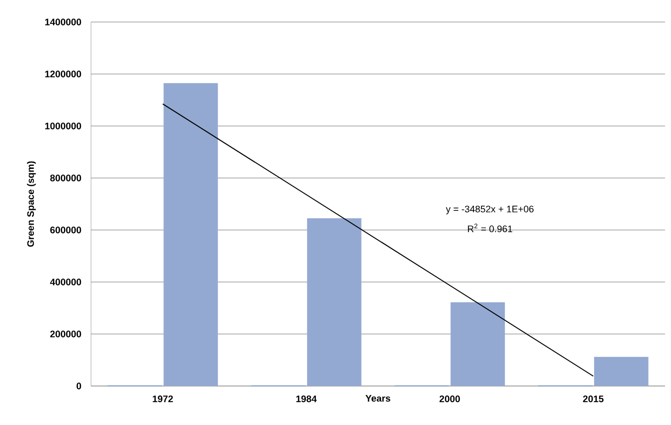 The image size is (671, 425). What do you see at coordinates (490, 210) in the screenshot?
I see `annotation: y = -34852x + 1E+06` at bounding box center [490, 210].